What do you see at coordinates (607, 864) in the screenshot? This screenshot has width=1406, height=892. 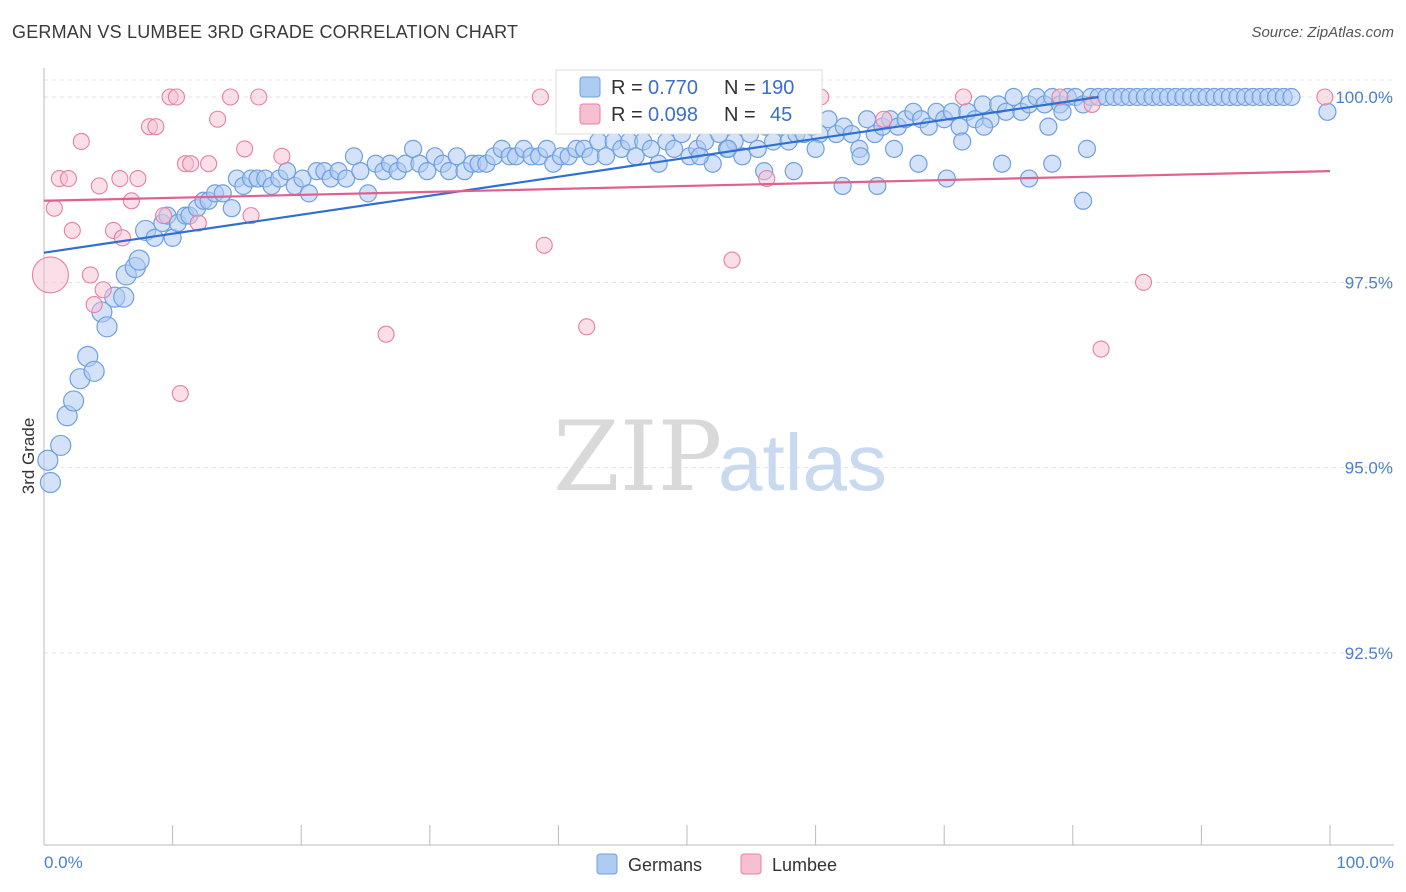 I see `germans-legend-swatch` at bounding box center [607, 864].